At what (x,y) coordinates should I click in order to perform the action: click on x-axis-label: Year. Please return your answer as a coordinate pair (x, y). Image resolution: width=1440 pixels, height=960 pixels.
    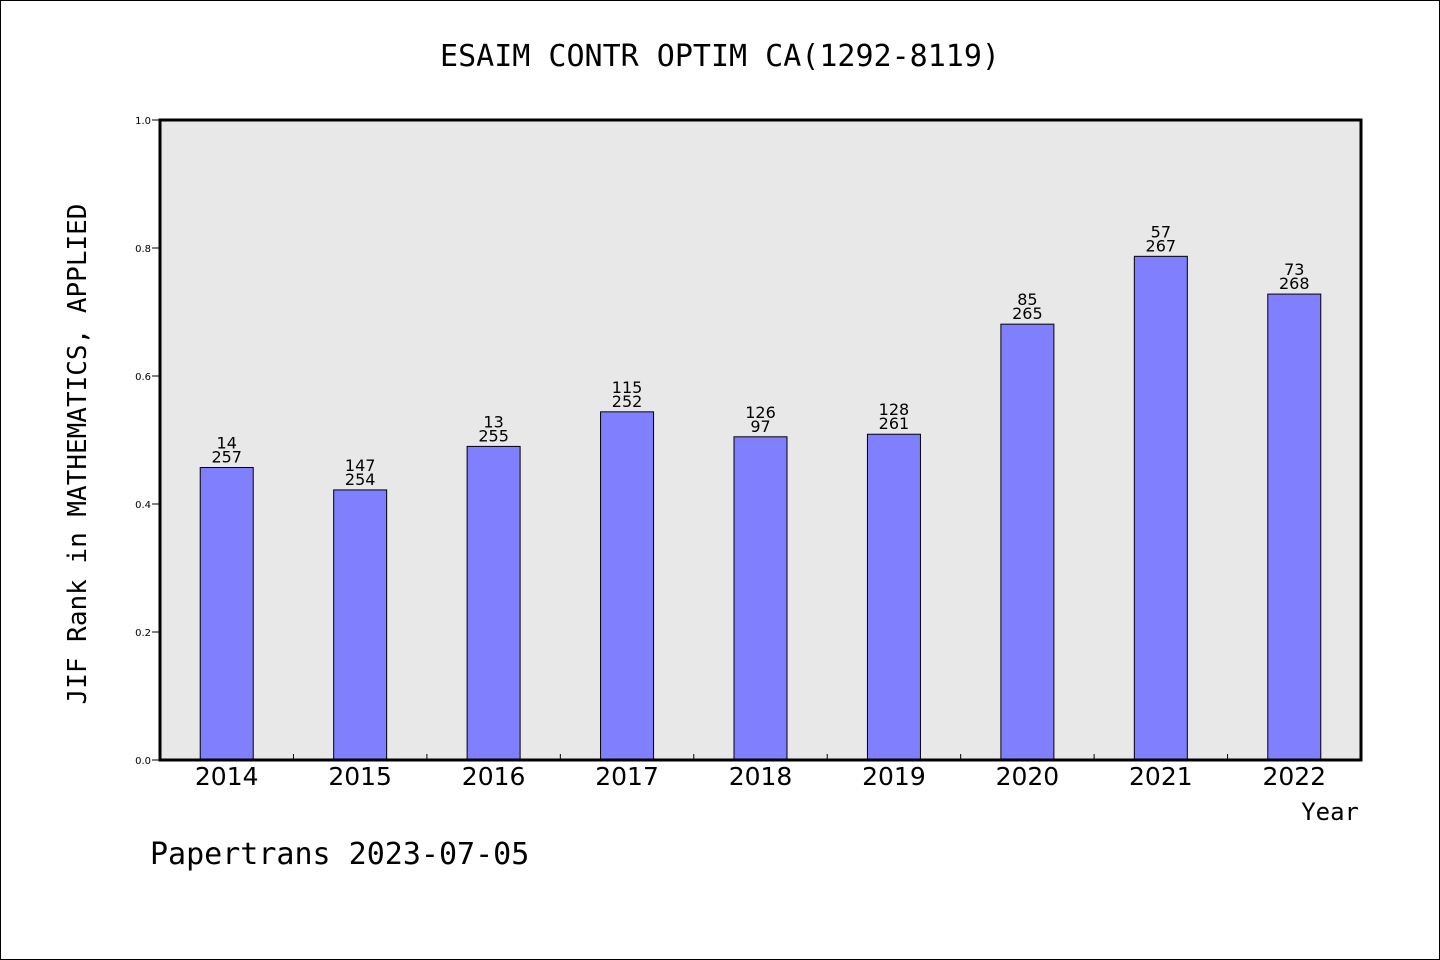
    Looking at the image, I should click on (1330, 812).